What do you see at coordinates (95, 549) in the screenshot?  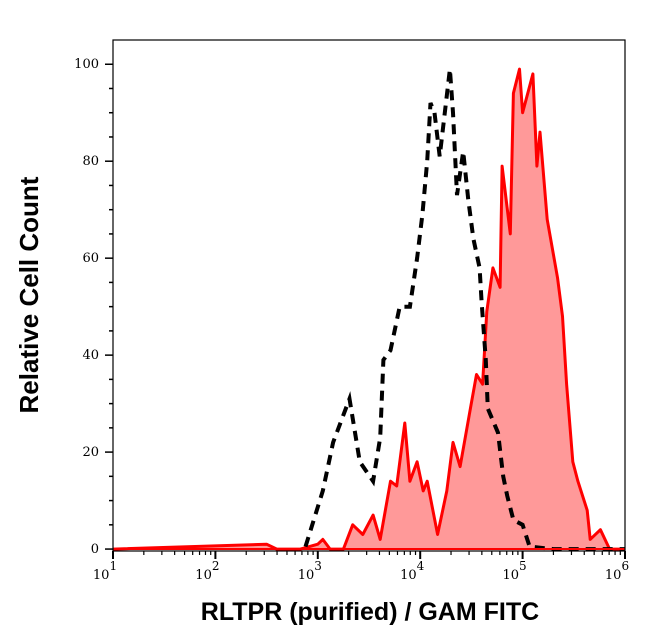 I see `y-tick-label: 0` at bounding box center [95, 549].